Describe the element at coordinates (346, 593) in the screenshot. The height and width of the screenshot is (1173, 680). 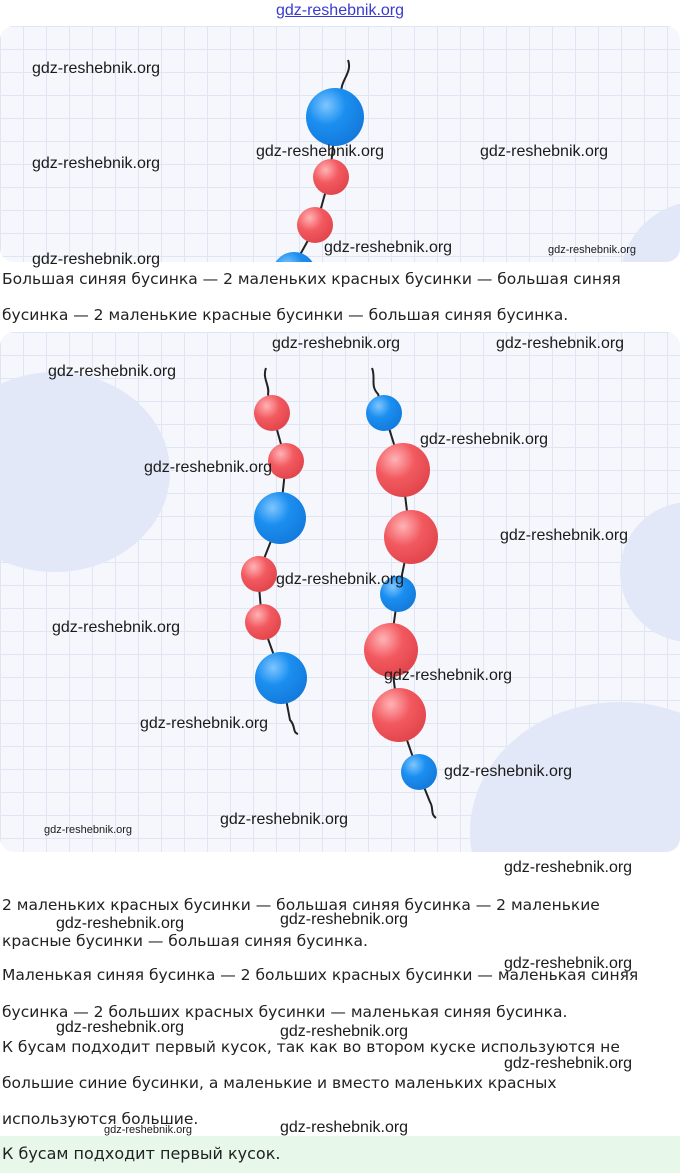
I see `bead-strings` at that location.